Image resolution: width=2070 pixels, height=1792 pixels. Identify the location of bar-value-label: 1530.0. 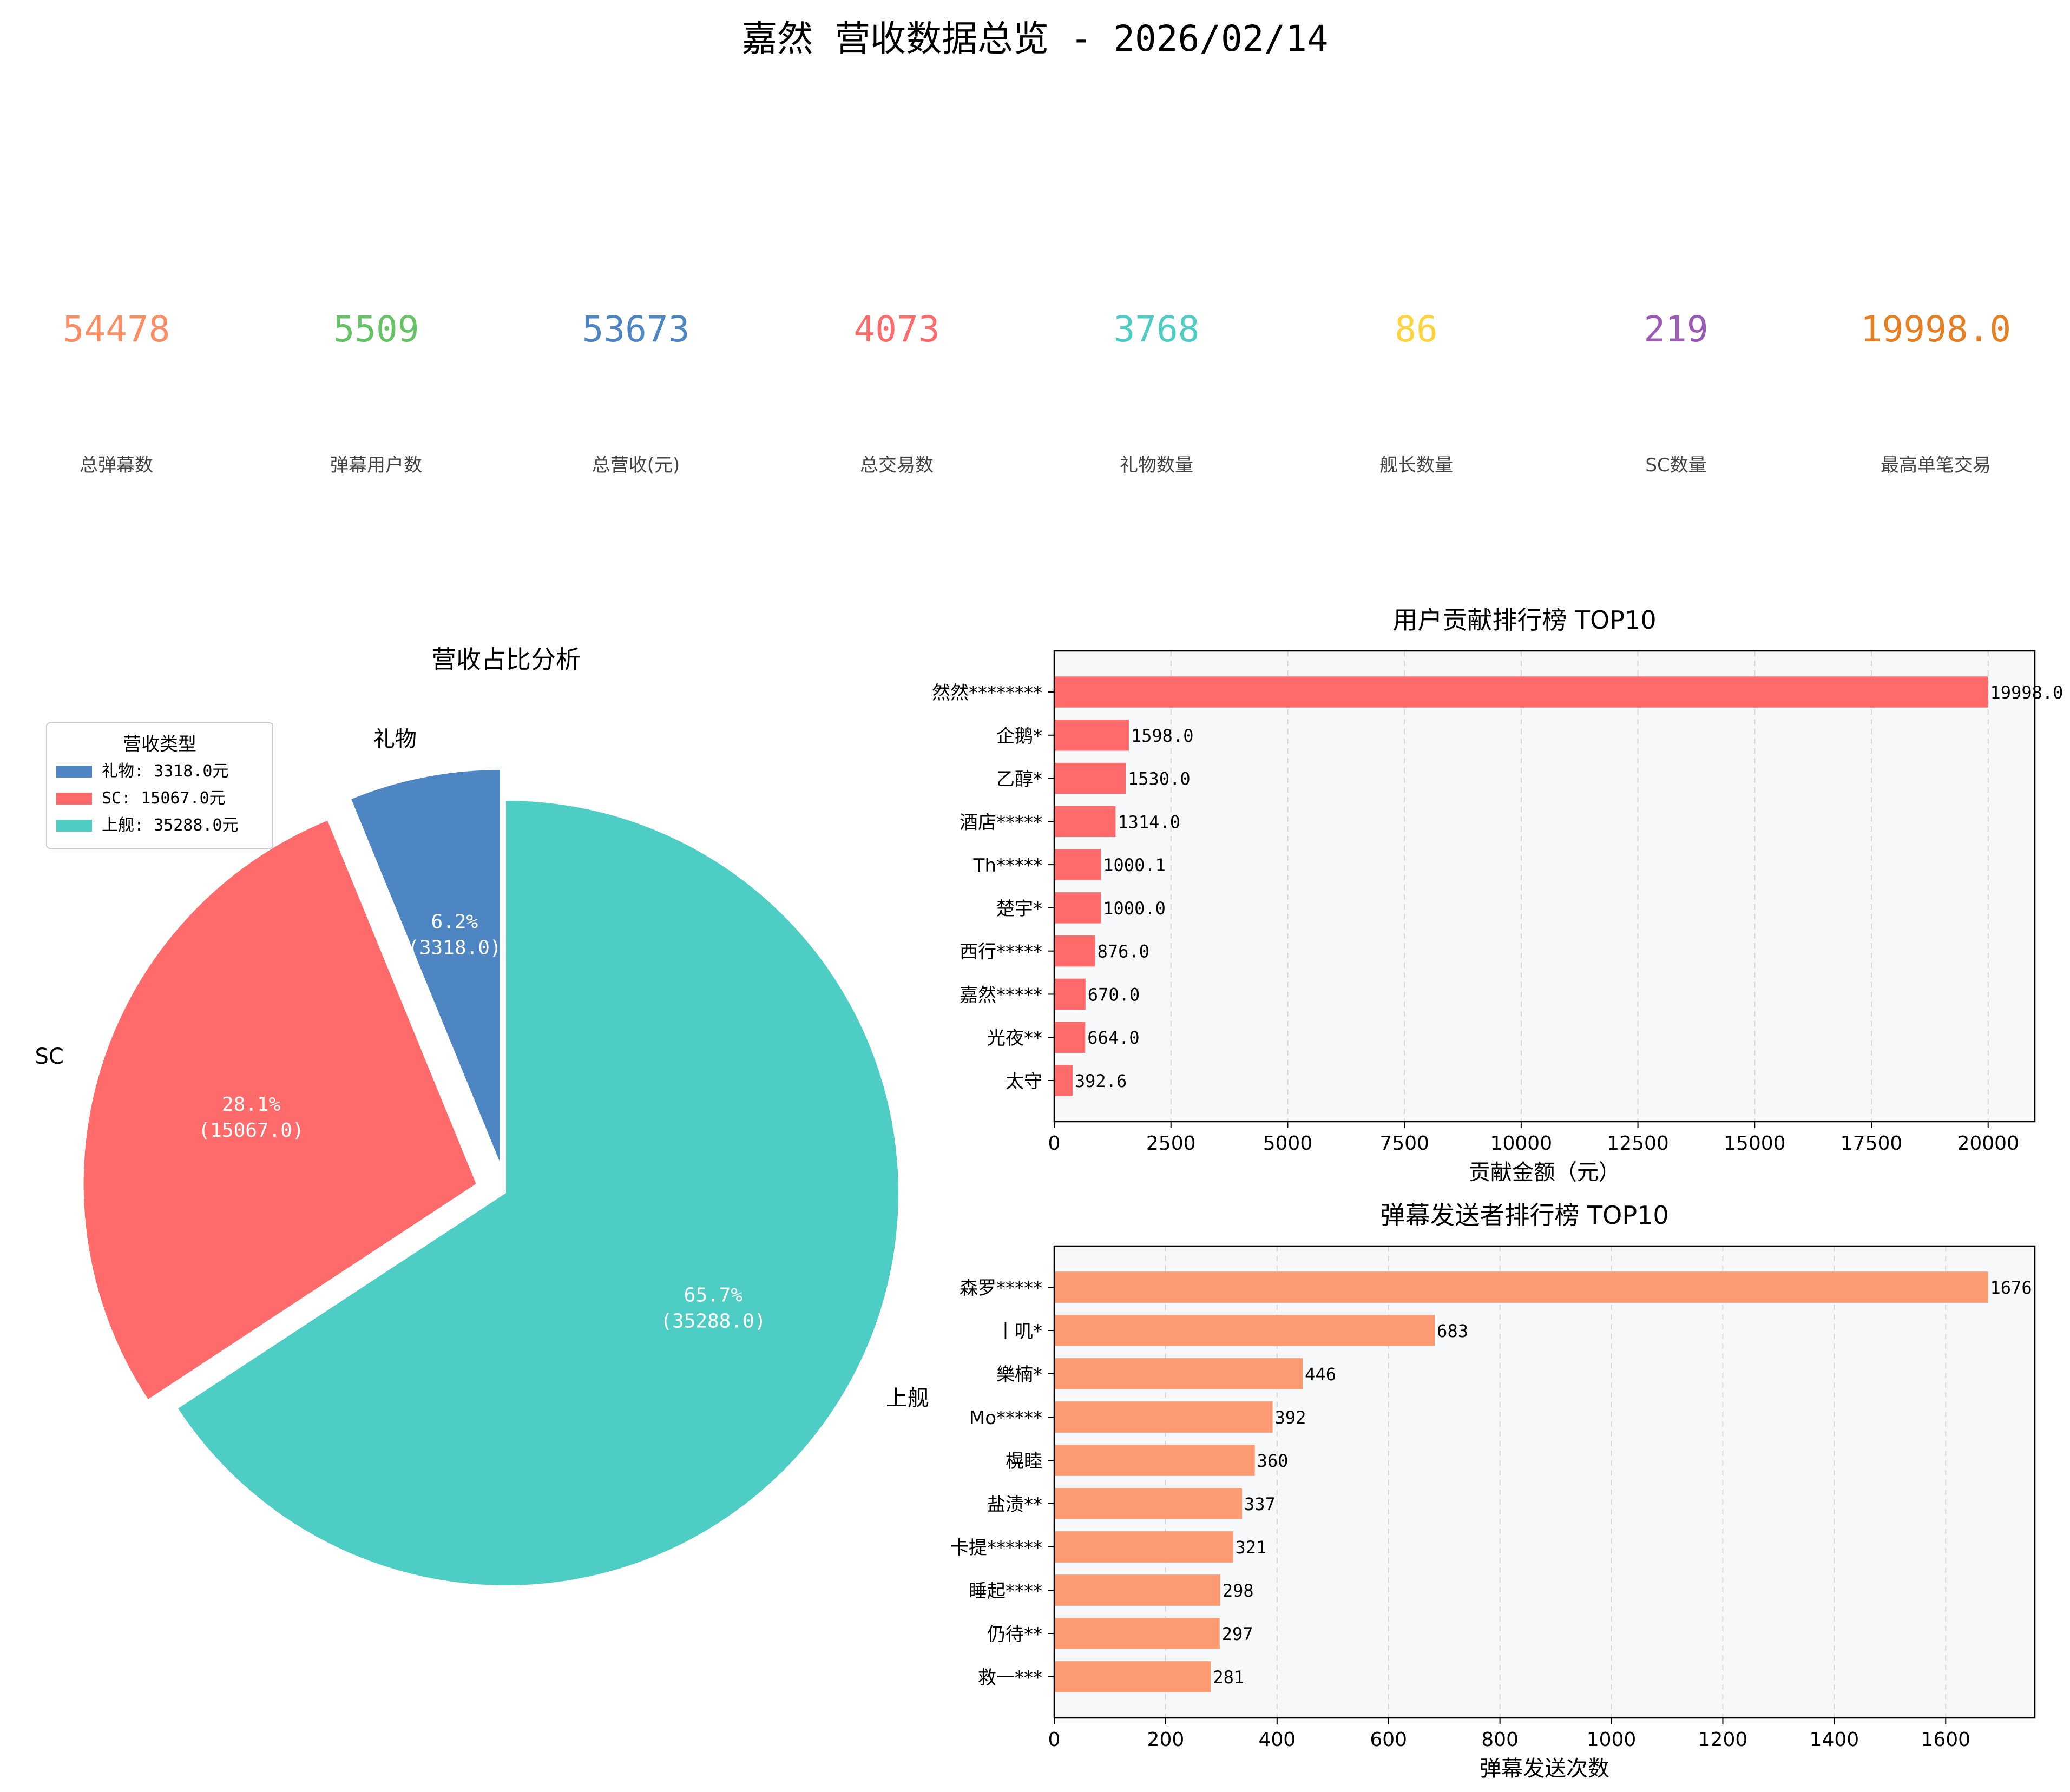
(1159, 779).